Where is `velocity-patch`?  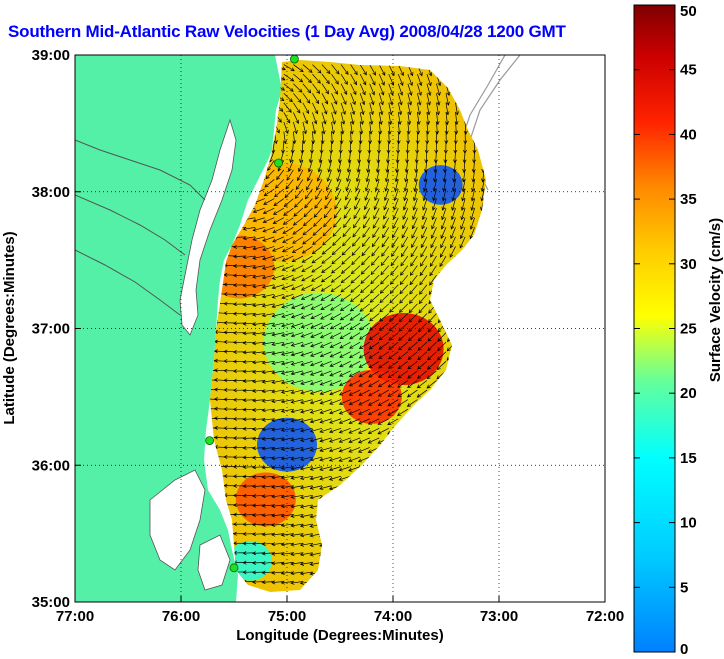 velocity-patch is located at coordinates (440, 185).